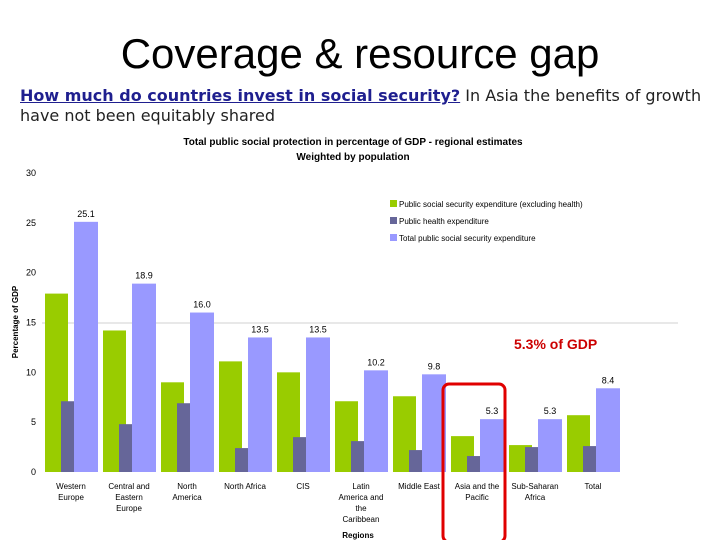  I want to click on x-tick-label: North America, so click(187, 492).